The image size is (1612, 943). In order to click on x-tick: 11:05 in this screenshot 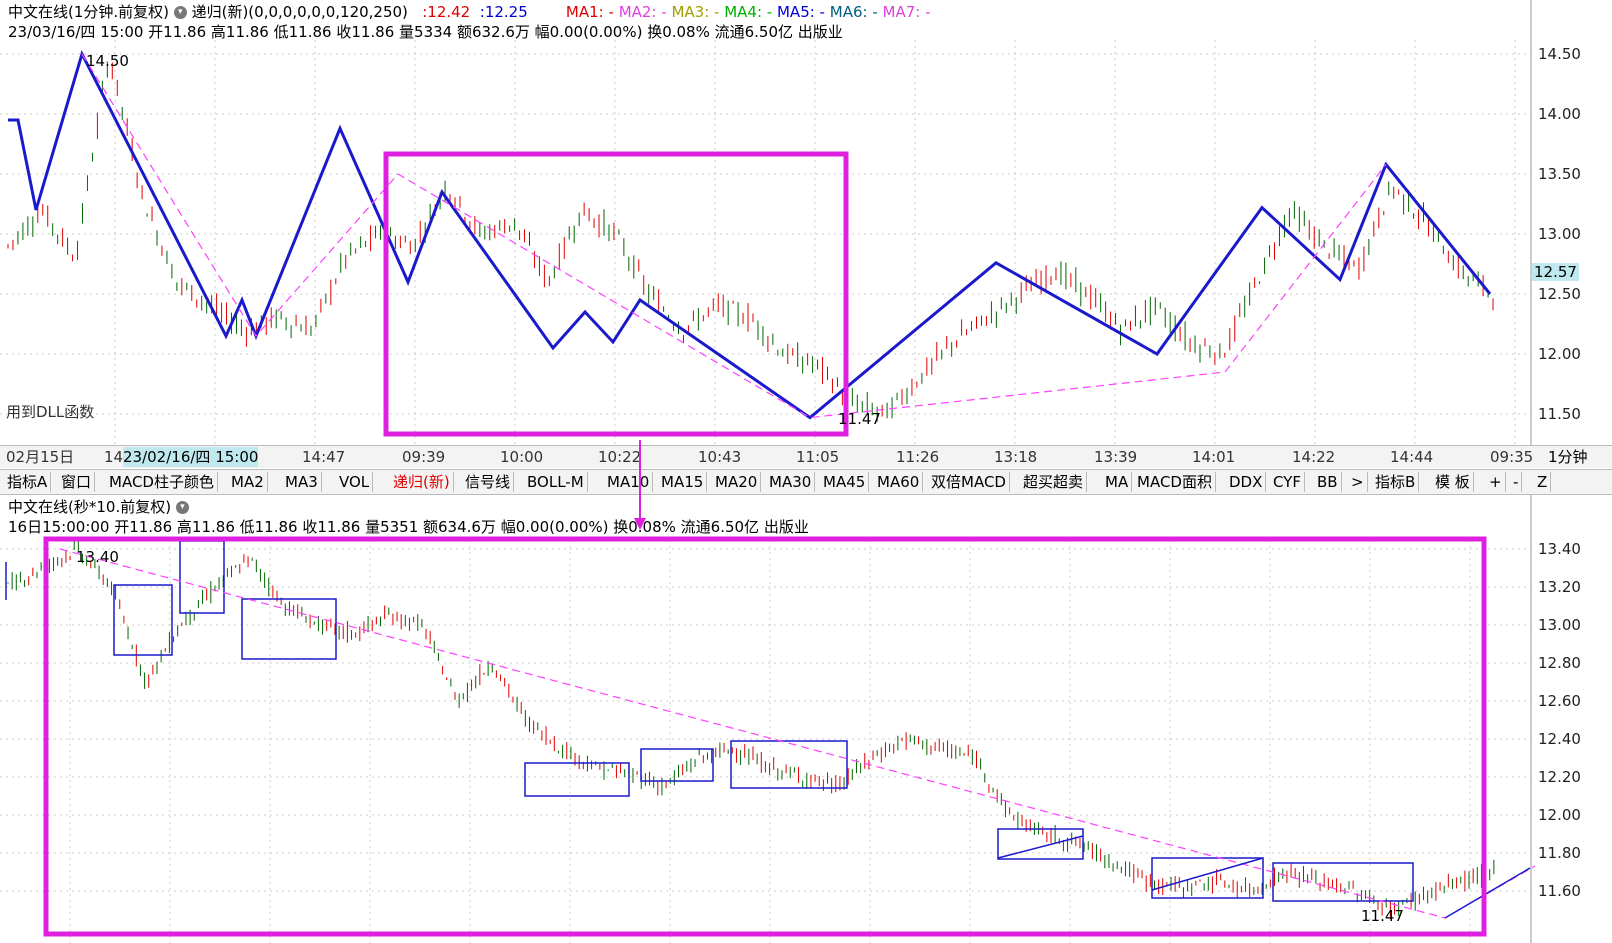, I will do `click(818, 457)`.